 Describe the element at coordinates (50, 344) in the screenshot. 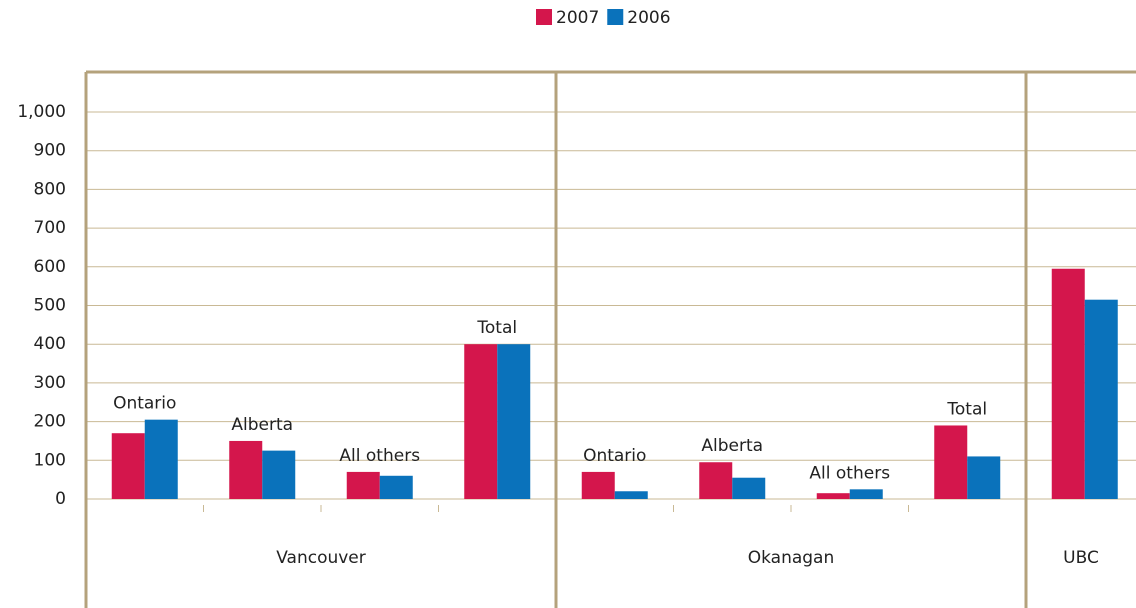

I see `y-tick-label: 400` at that location.